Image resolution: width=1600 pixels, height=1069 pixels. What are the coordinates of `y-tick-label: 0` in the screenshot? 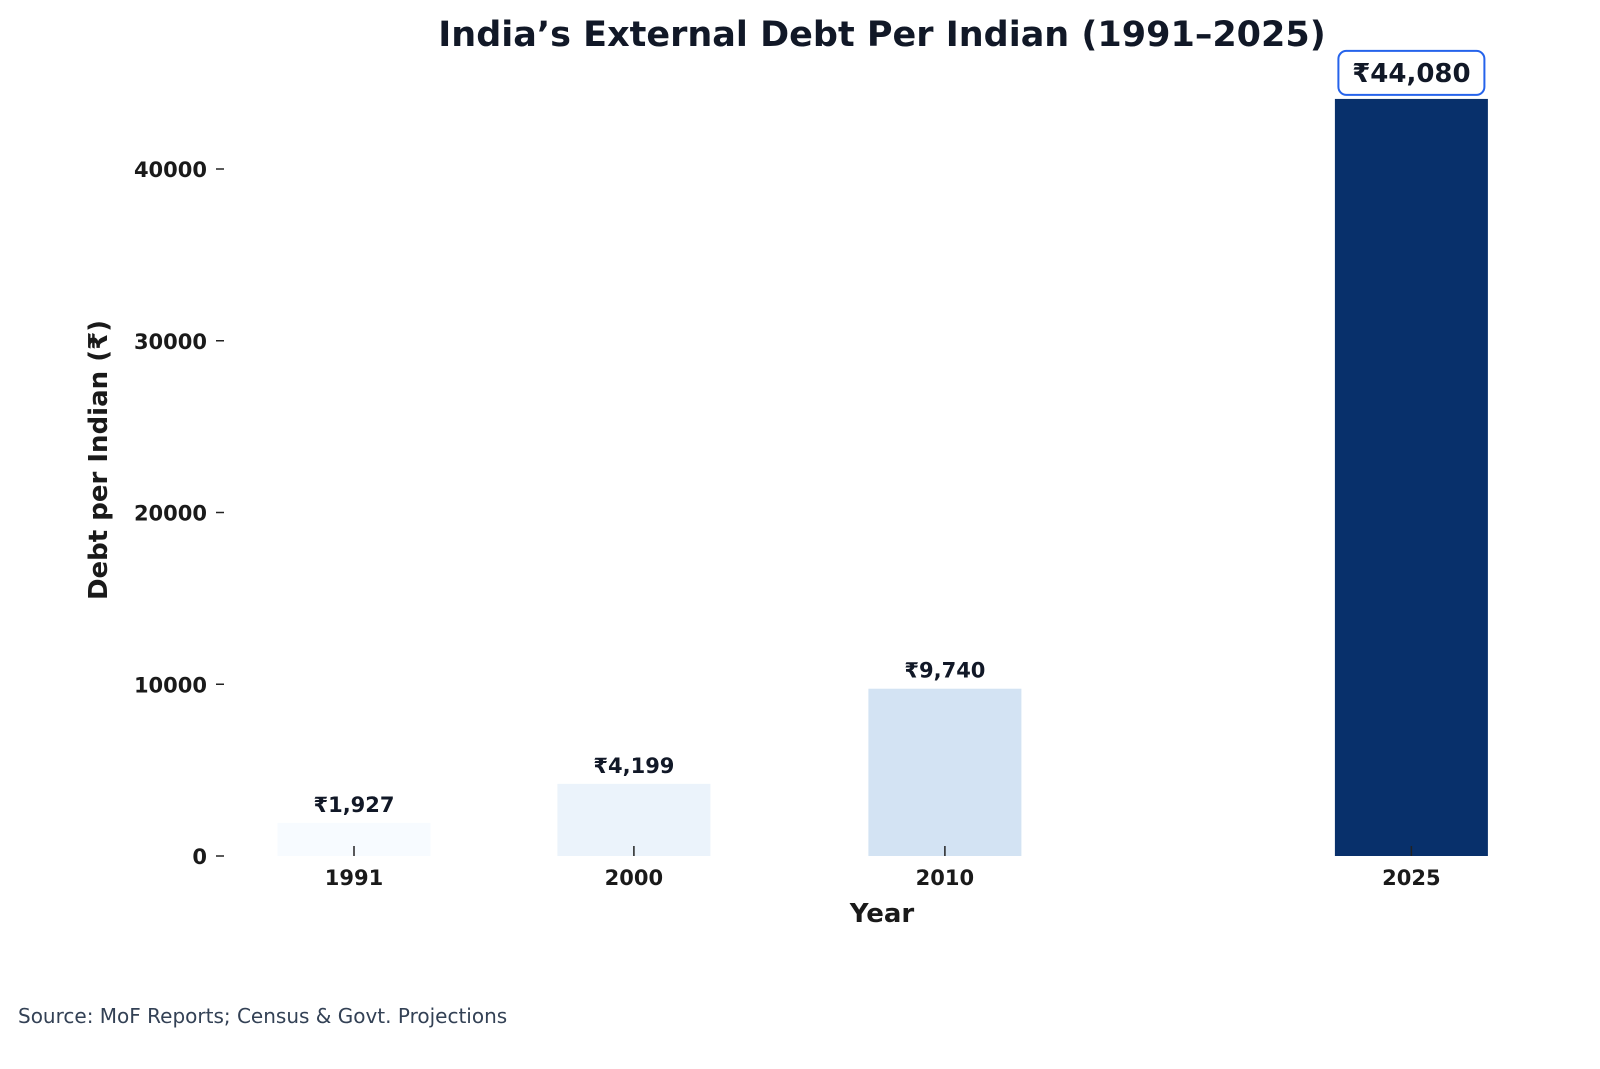 It's located at (199, 857).